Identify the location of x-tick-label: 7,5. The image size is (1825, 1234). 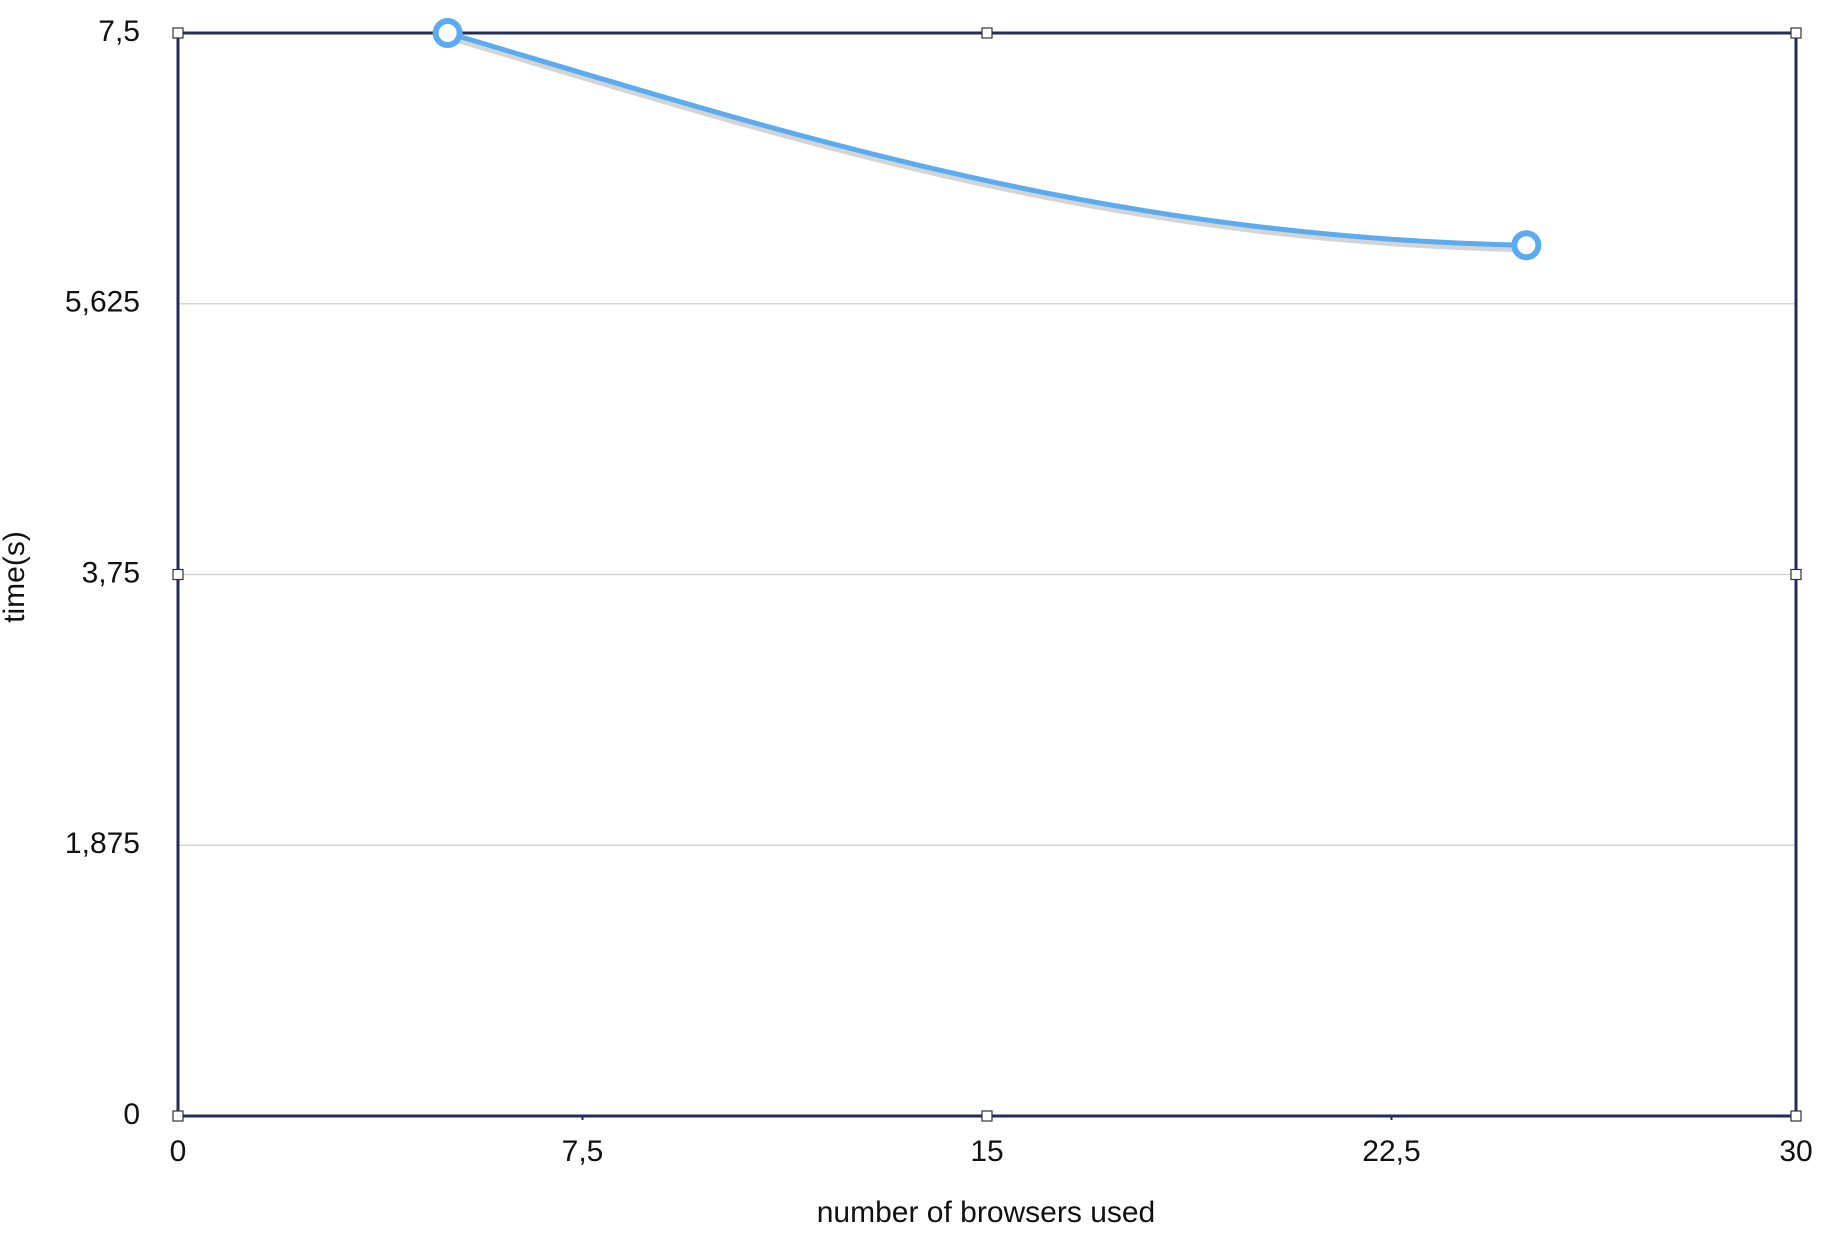
(583, 1151).